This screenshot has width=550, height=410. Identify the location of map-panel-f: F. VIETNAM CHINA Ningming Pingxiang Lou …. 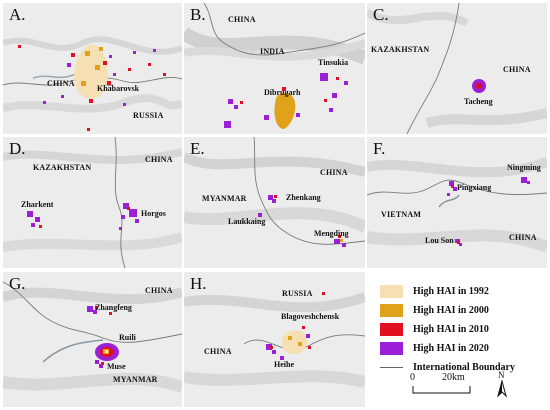
(457, 202).